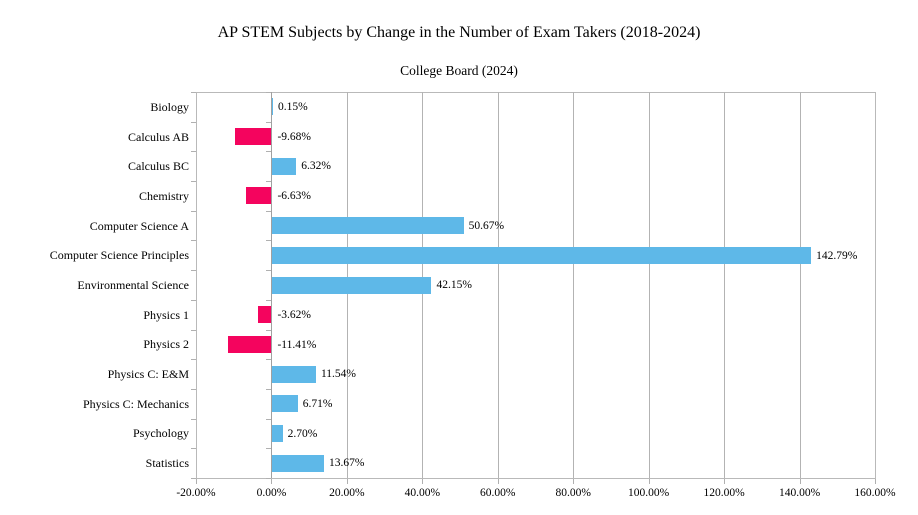  Describe the element at coordinates (294, 136) in the screenshot. I see `value-label-calculus-ab: -9.68%` at that location.